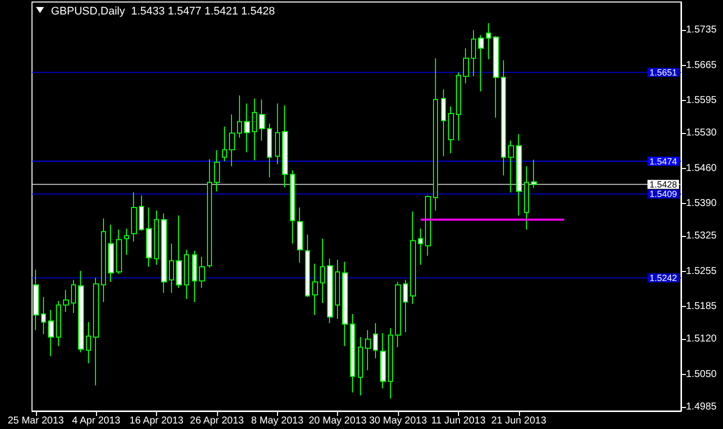 The width and height of the screenshot is (723, 429). Describe the element at coordinates (702, 100) in the screenshot. I see `y-tick-label: 1.5595` at that location.